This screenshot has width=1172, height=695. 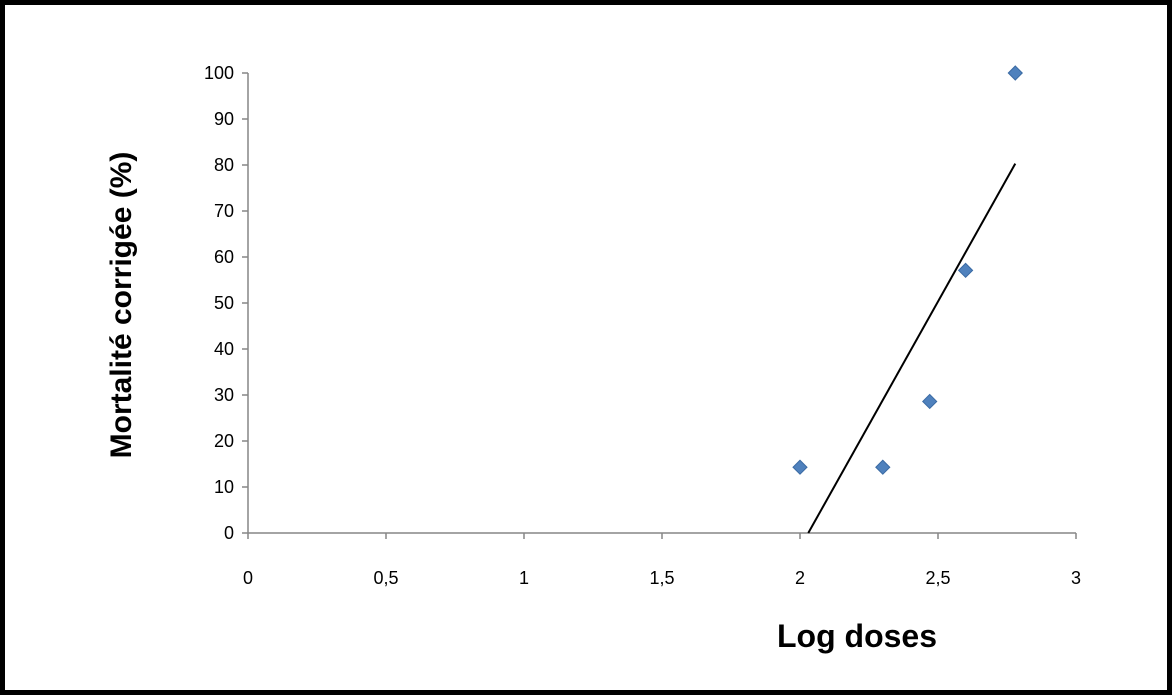 I want to click on x-axis-title: Log doses, so click(x=857, y=636).